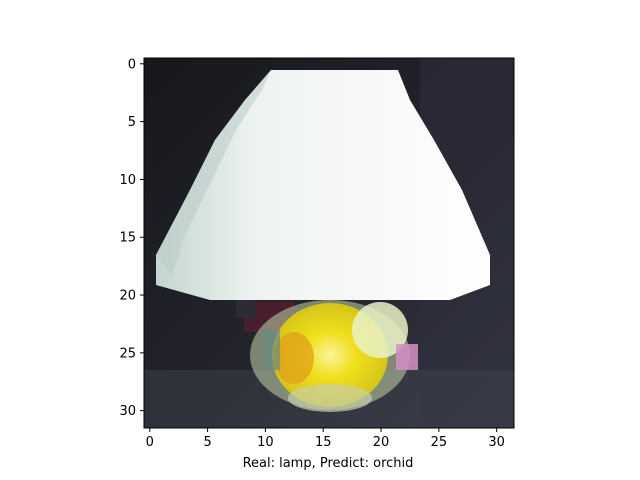  I want to click on y-tick-label: 15, so click(127, 238).